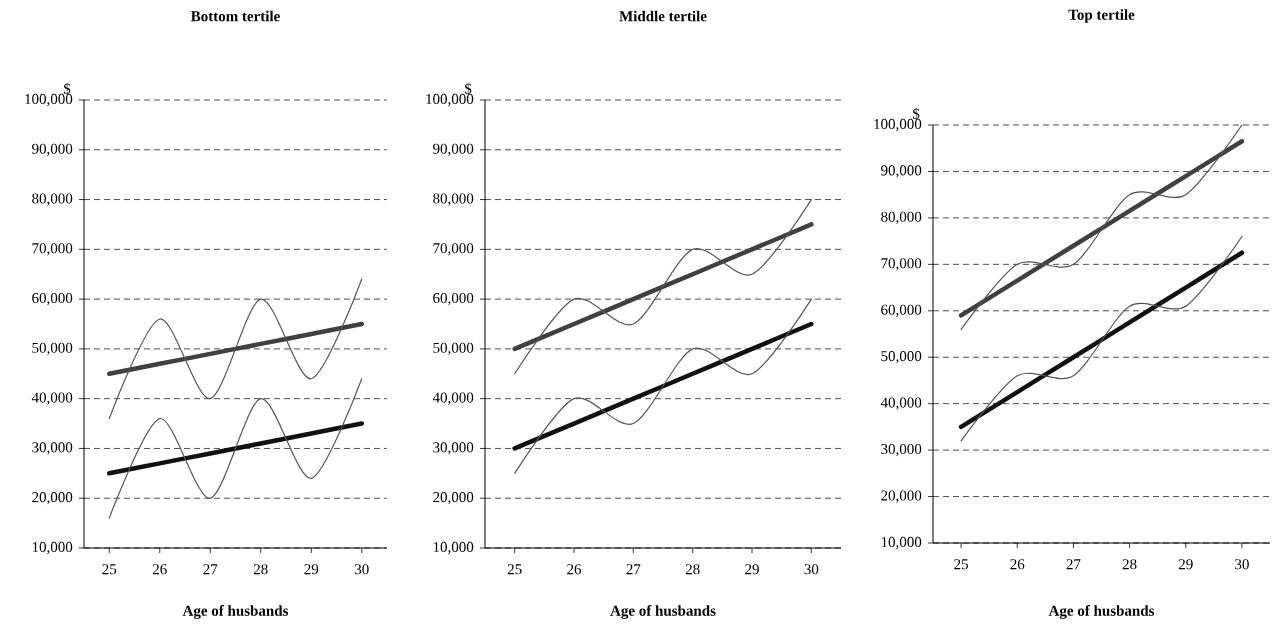 Image resolution: width=1273 pixels, height=642 pixels. Describe the element at coordinates (1101, 16) in the screenshot. I see `chart-title: Top tertile` at that location.